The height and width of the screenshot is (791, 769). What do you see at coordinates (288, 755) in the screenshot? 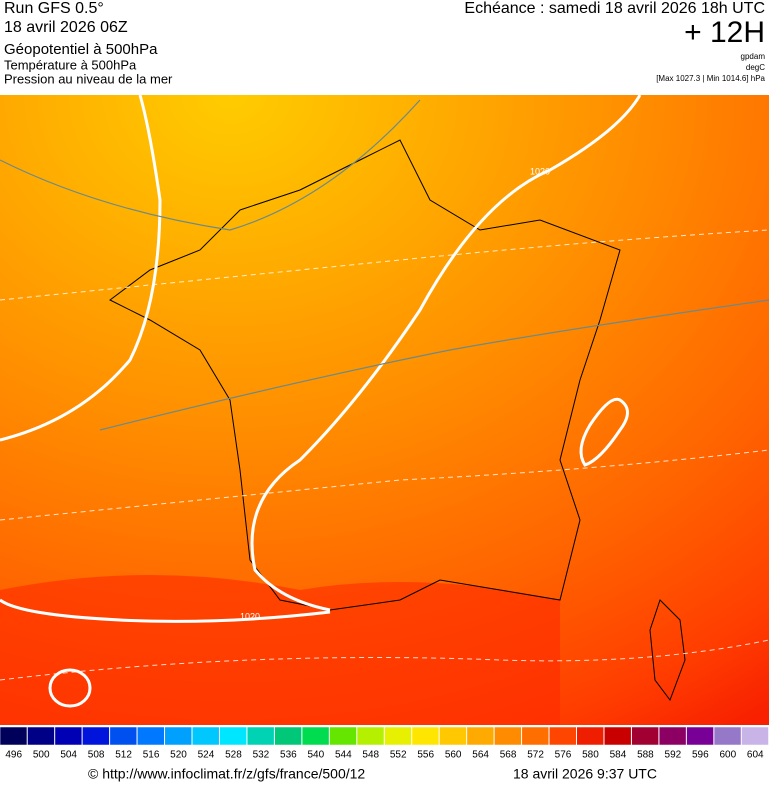
I see `colorbar-label: 536` at bounding box center [288, 755].